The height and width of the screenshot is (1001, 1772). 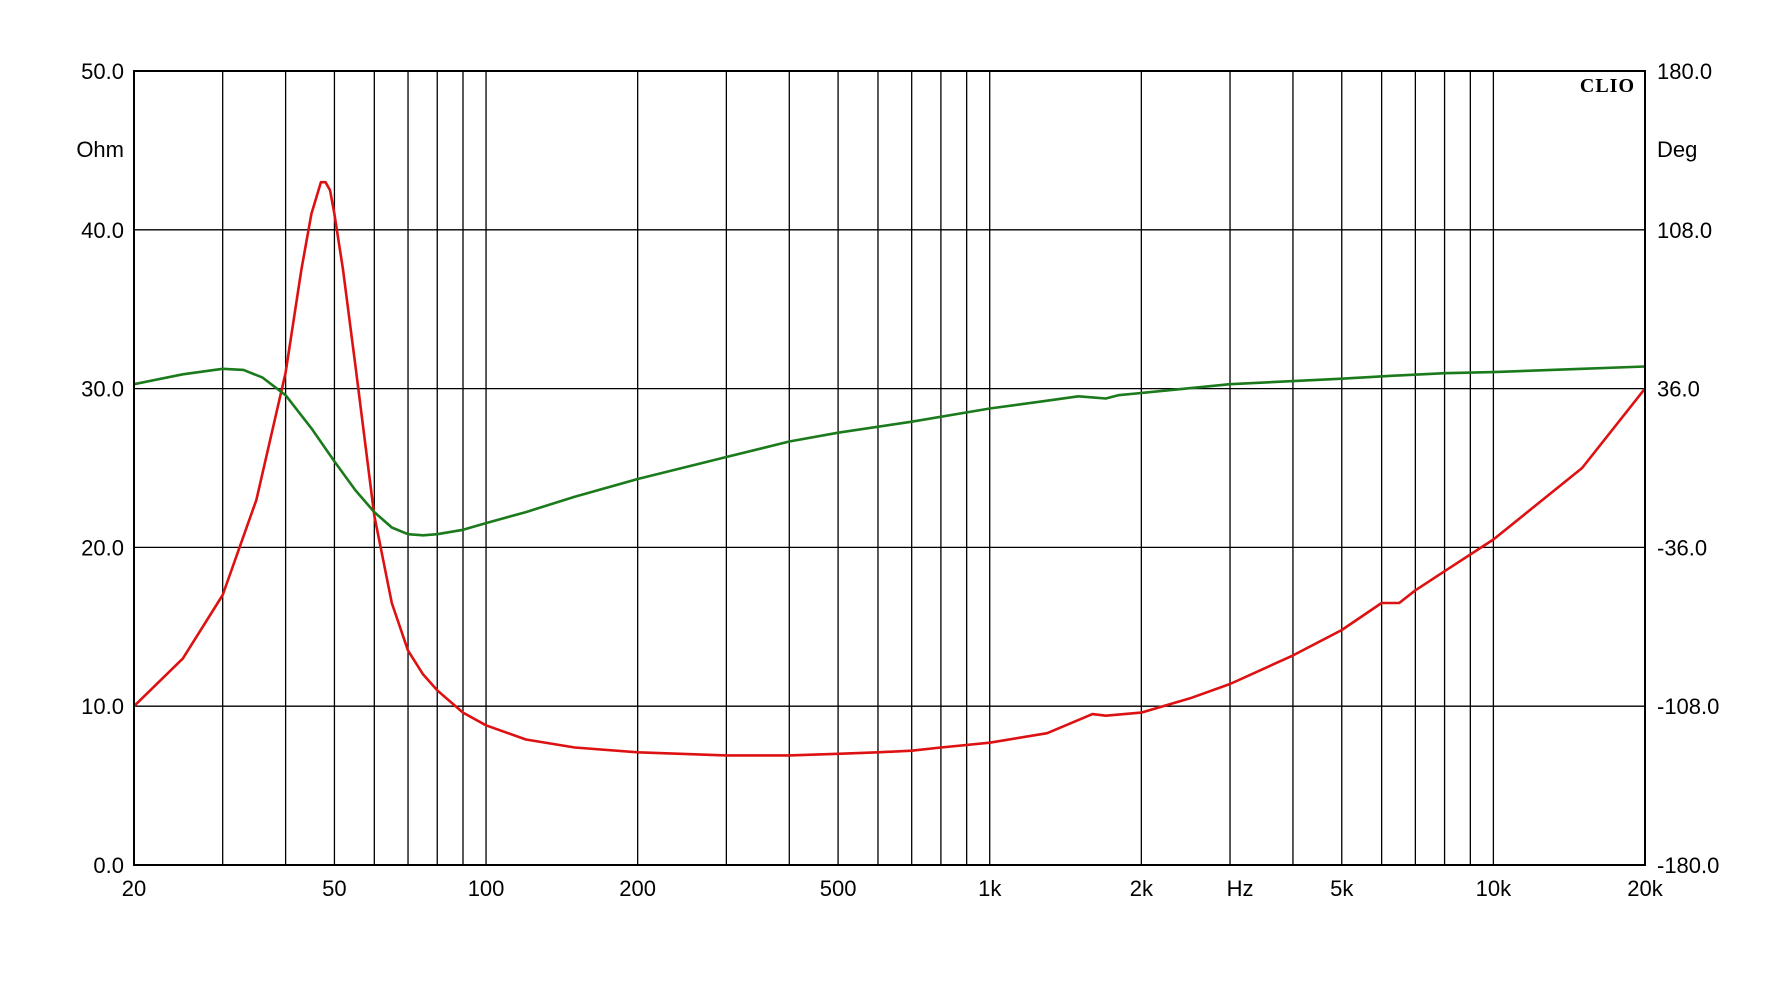 What do you see at coordinates (134, 888) in the screenshot?
I see `x-tick-label: 20` at bounding box center [134, 888].